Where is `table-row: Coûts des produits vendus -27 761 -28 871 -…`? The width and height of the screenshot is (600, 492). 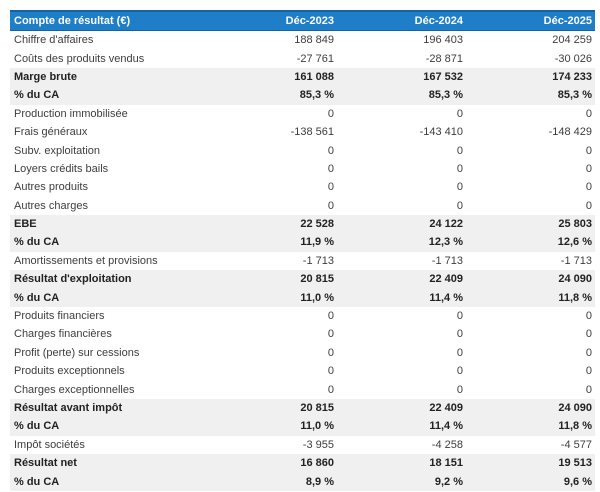
table-row: Coûts des produits vendus -27 761 -28 871 -… is located at coordinates (302, 58).